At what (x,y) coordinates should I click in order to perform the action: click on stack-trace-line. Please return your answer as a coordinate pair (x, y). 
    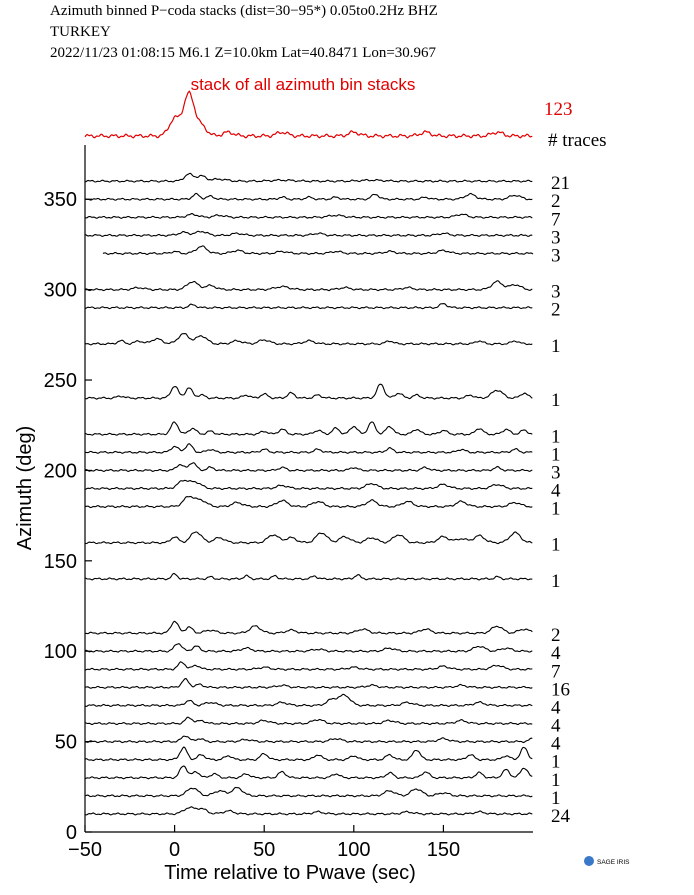
    Looking at the image, I should click on (308, 114).